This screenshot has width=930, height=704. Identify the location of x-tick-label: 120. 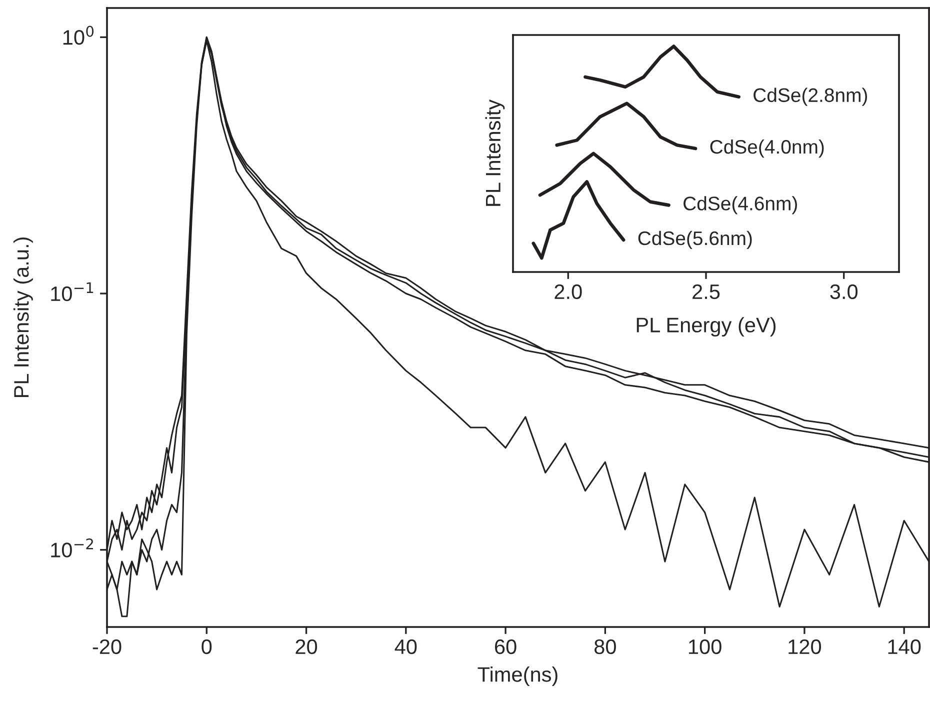
(805, 646).